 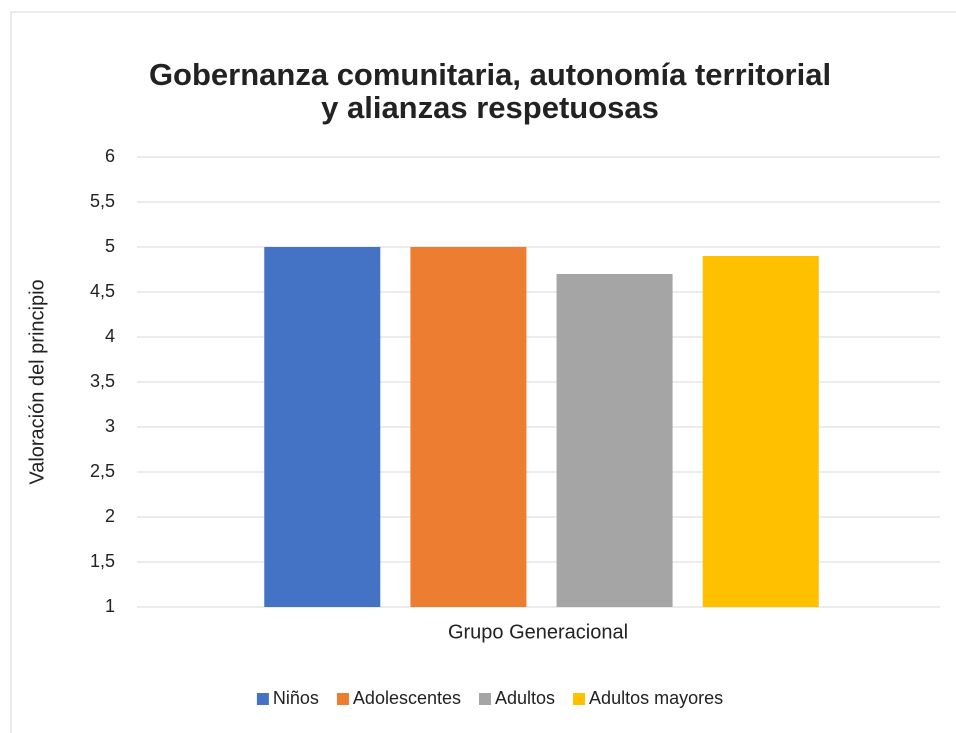 I want to click on legend-label: Adultos mayores, so click(x=656, y=698).